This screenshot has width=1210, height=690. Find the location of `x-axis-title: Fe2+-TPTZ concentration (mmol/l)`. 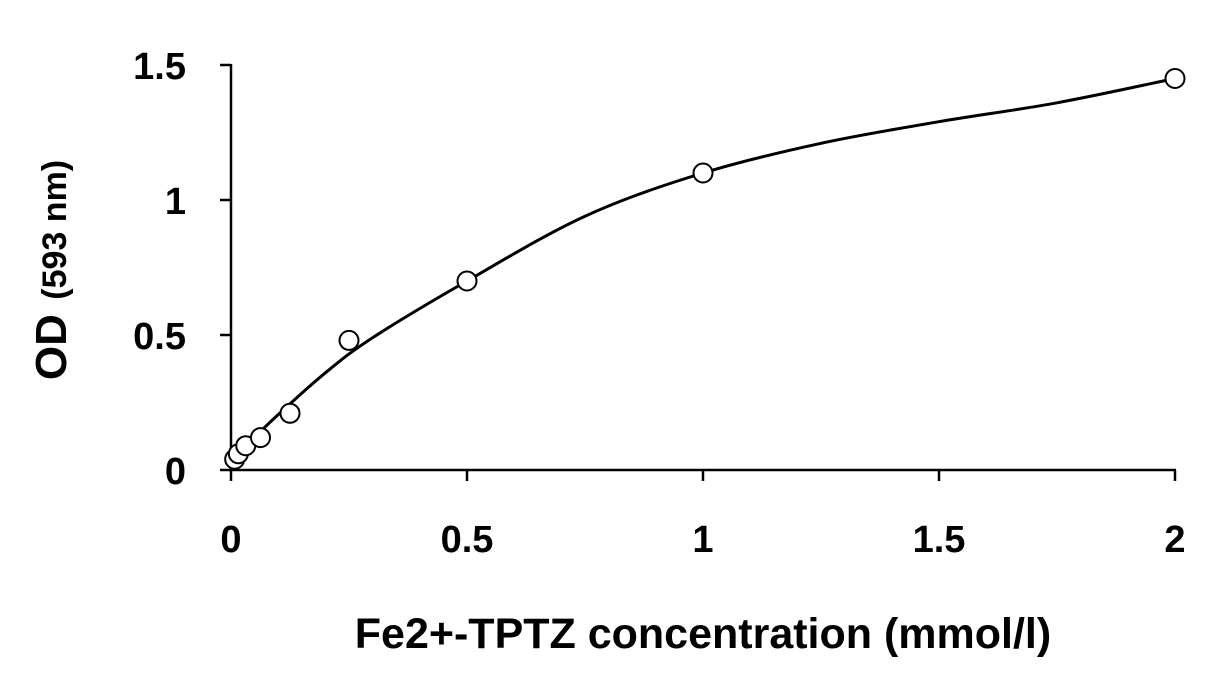

x-axis-title: Fe2+-TPTZ concentration (mmol/l) is located at coordinates (703, 634).